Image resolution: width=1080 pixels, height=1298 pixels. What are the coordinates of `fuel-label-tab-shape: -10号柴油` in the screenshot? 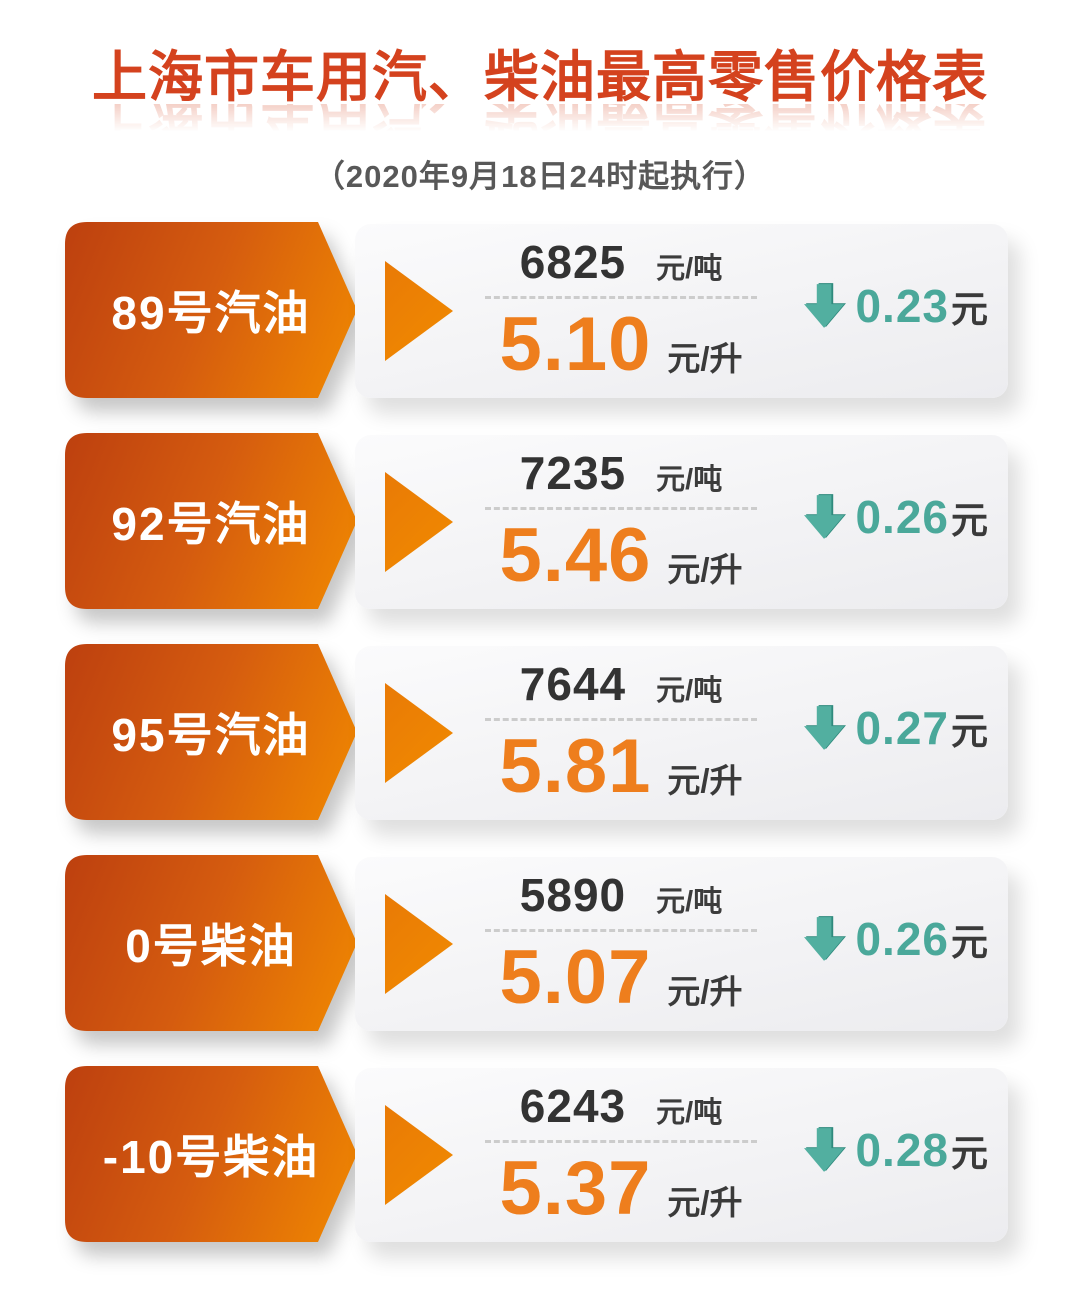 It's located at (211, 1154).